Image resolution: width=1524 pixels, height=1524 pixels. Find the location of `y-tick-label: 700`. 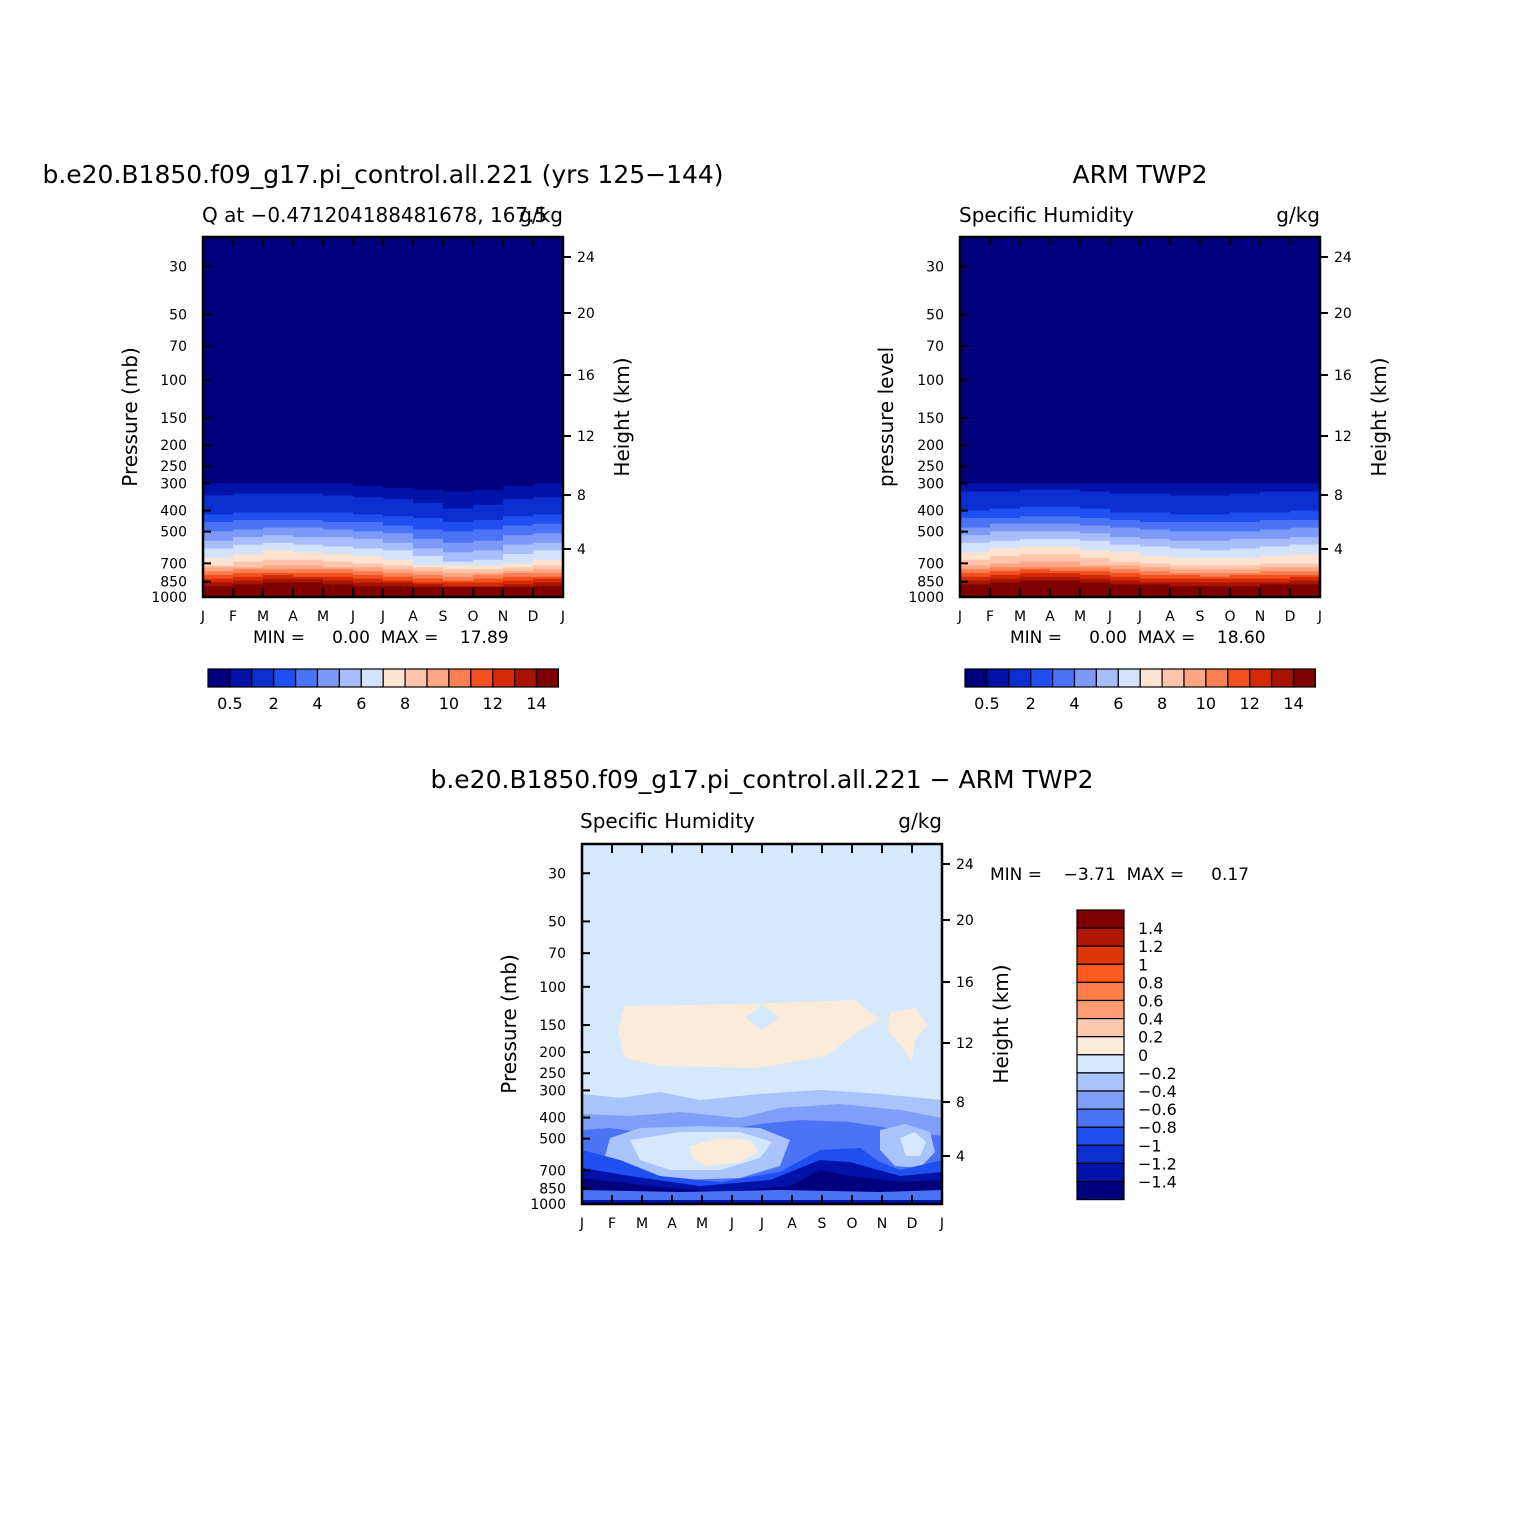

y-tick-label: 700 is located at coordinates (930, 564).